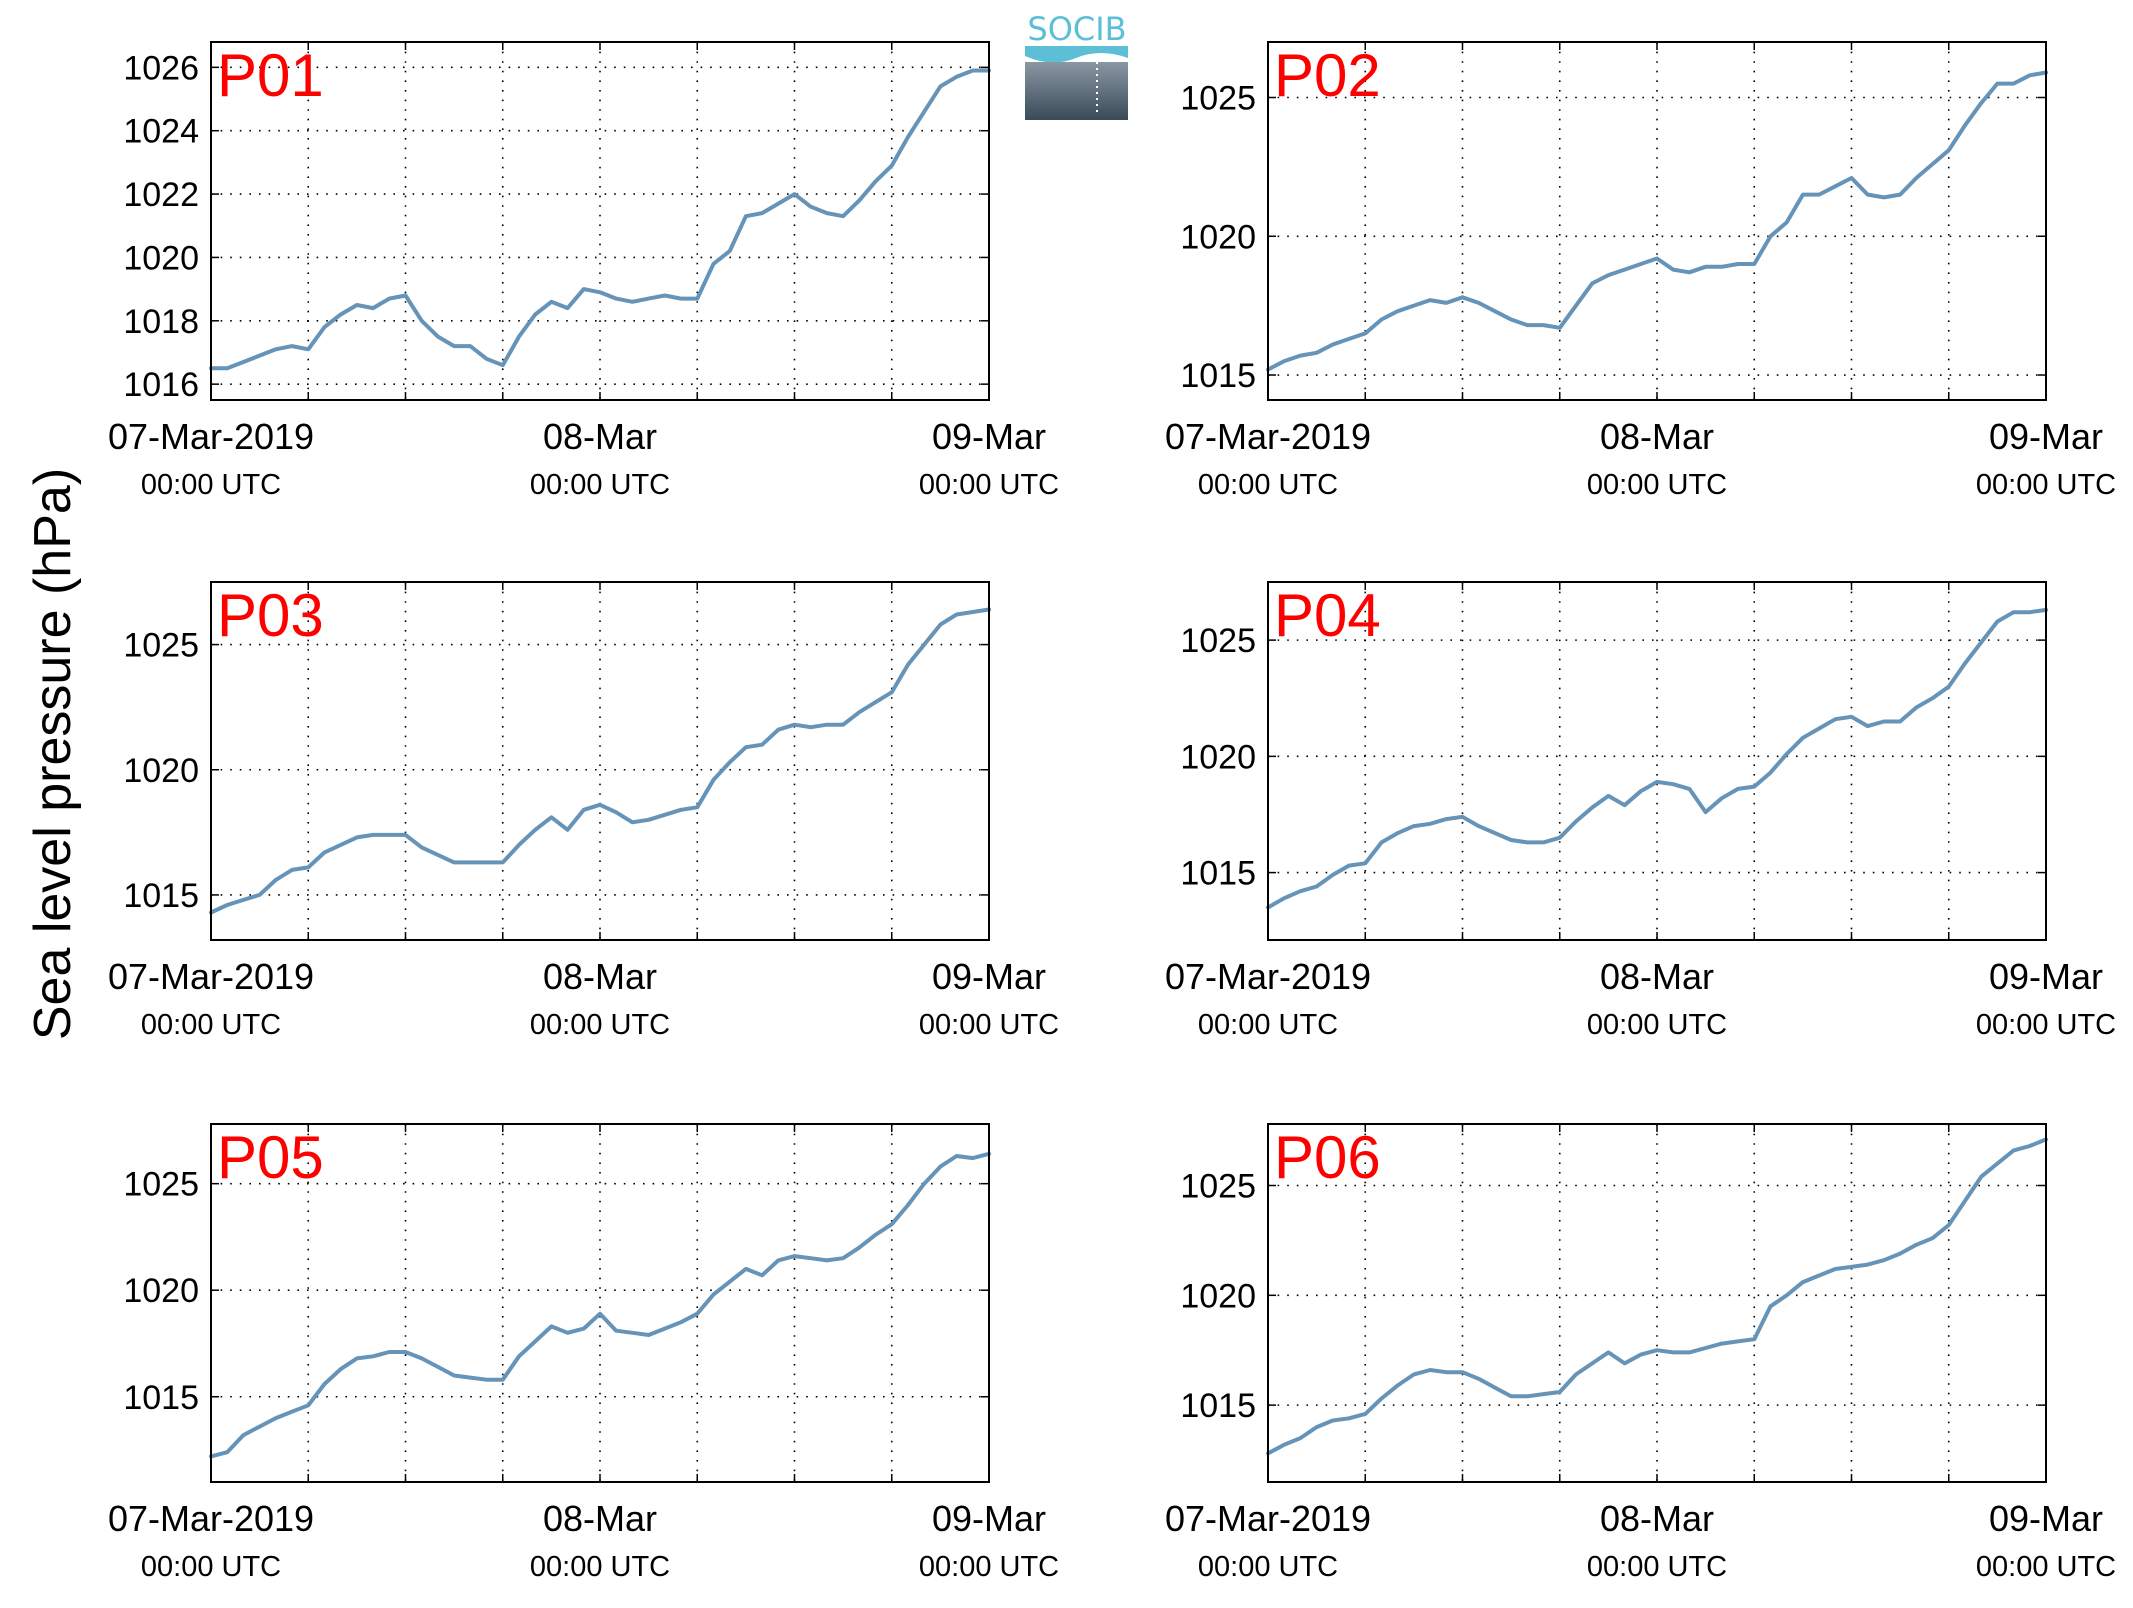 The width and height of the screenshot is (2133, 1608). I want to click on panel-label: P04, so click(1327, 615).